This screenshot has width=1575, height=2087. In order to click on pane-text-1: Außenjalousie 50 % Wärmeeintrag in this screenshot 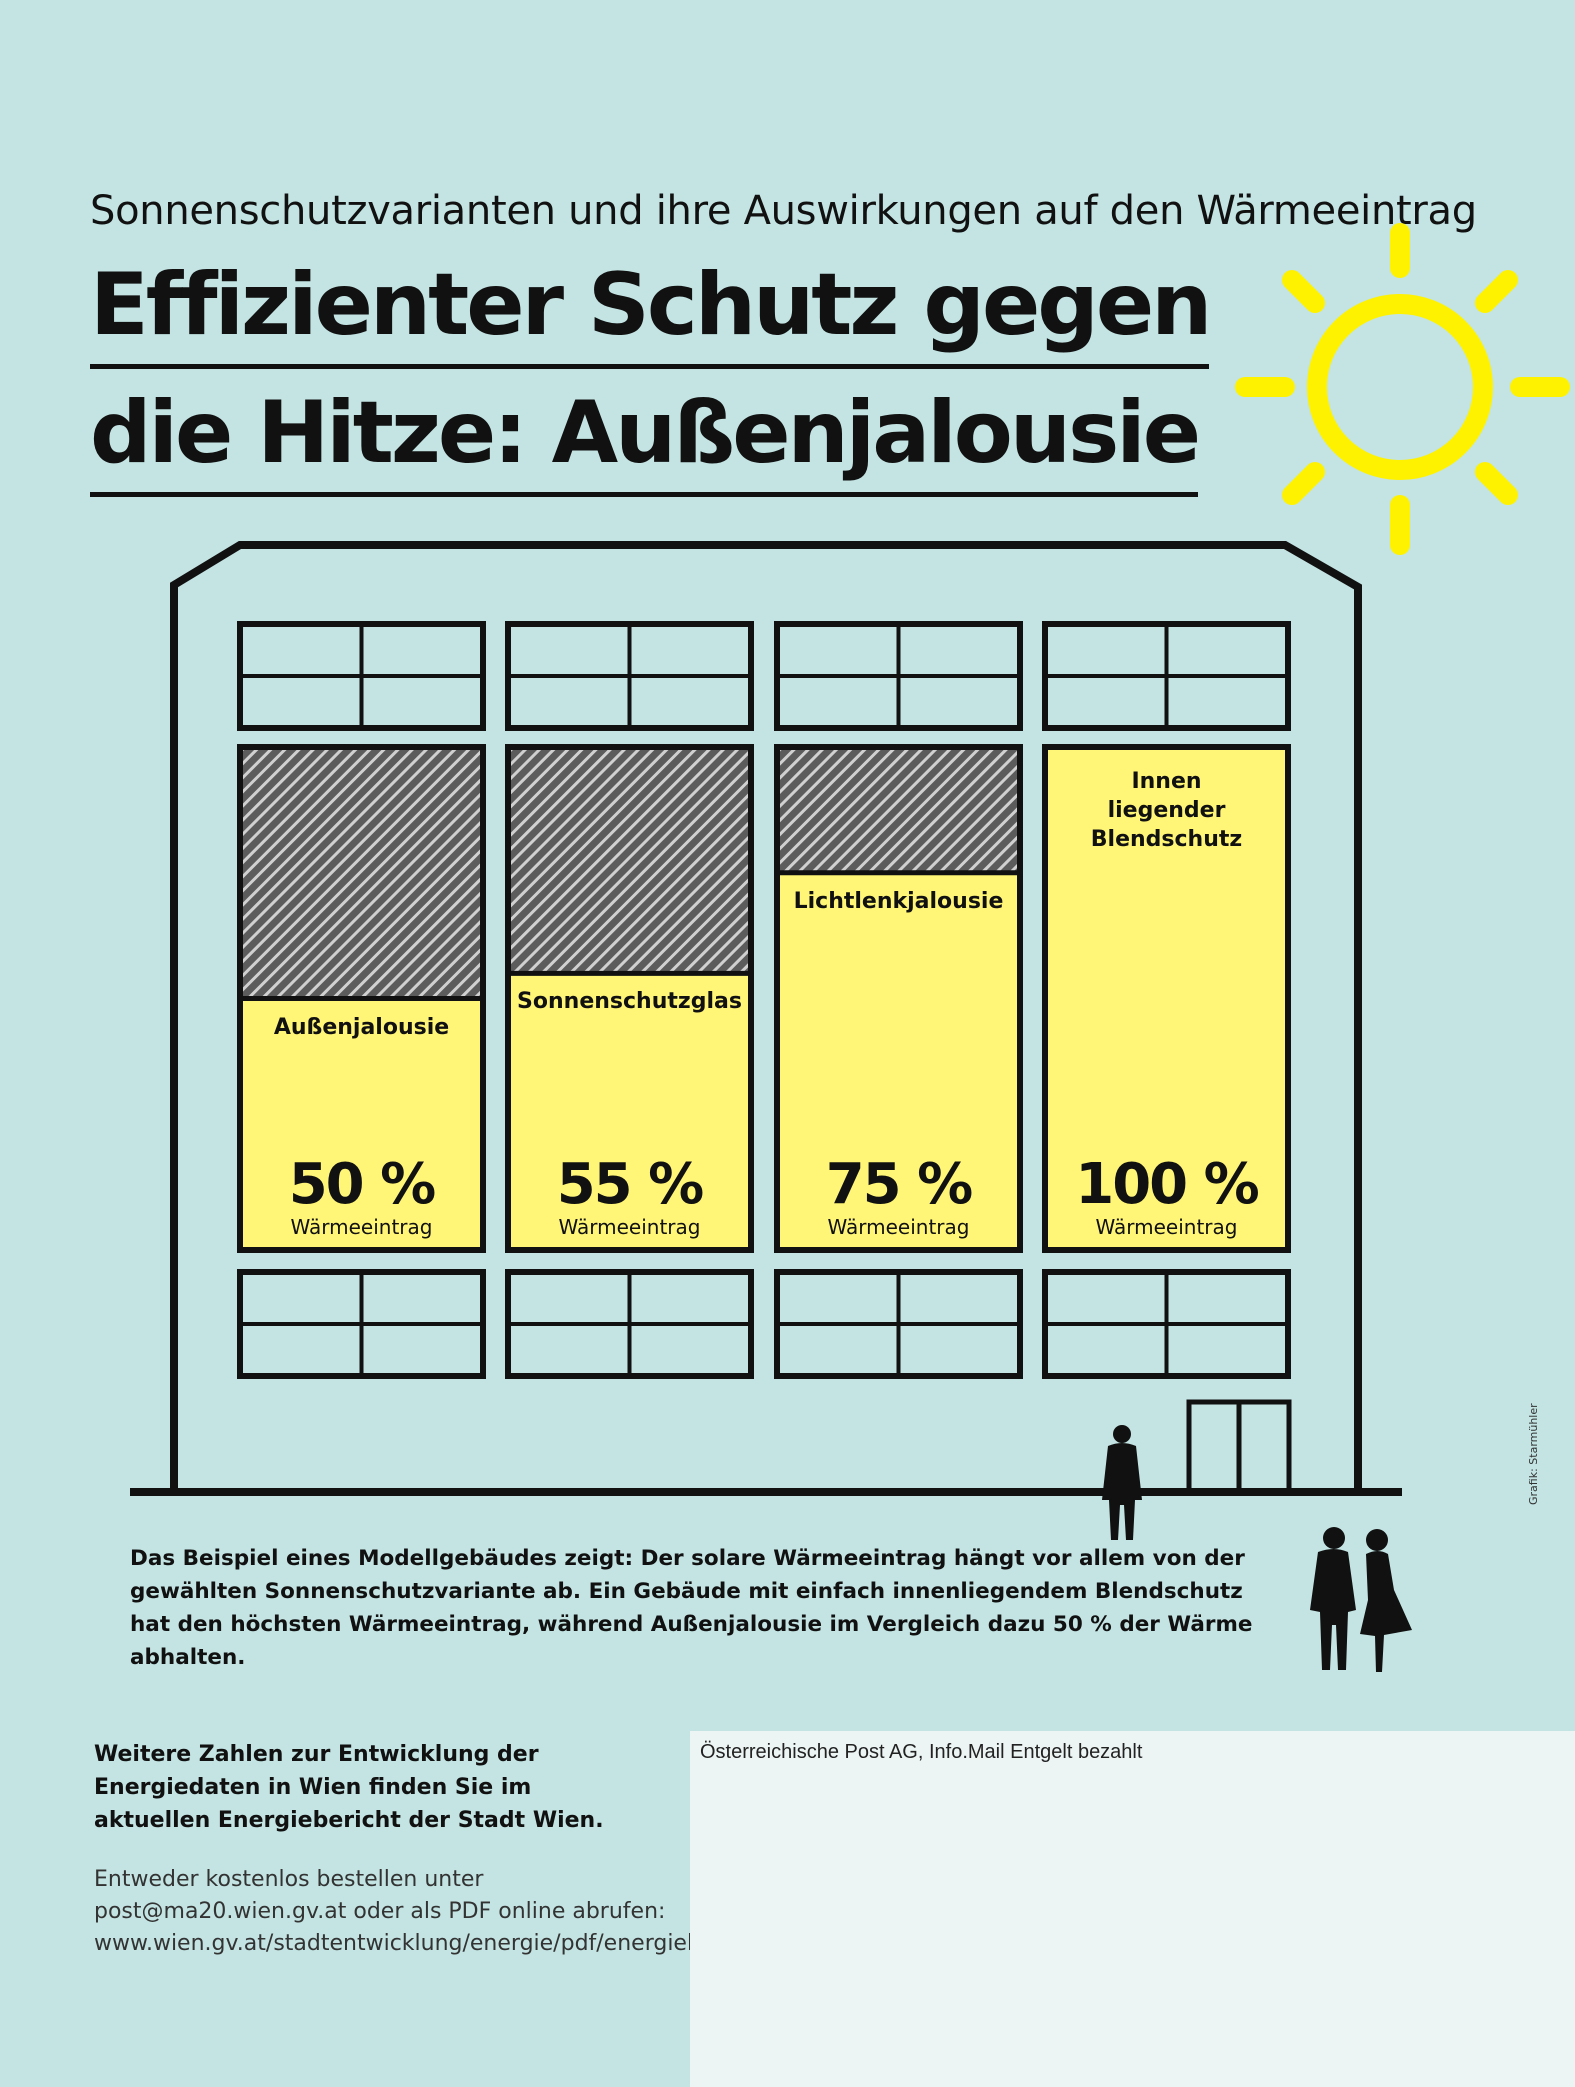, I will do `click(361, 998)`.